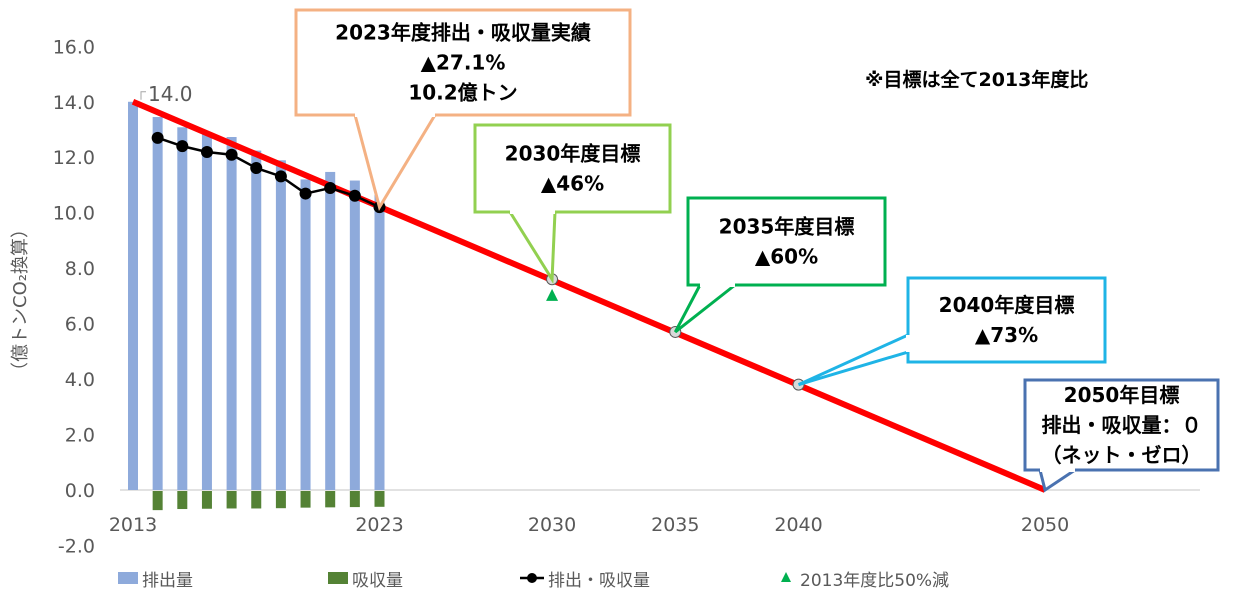  I want to click on y-tick-label: 0.0, so click(80, 491).